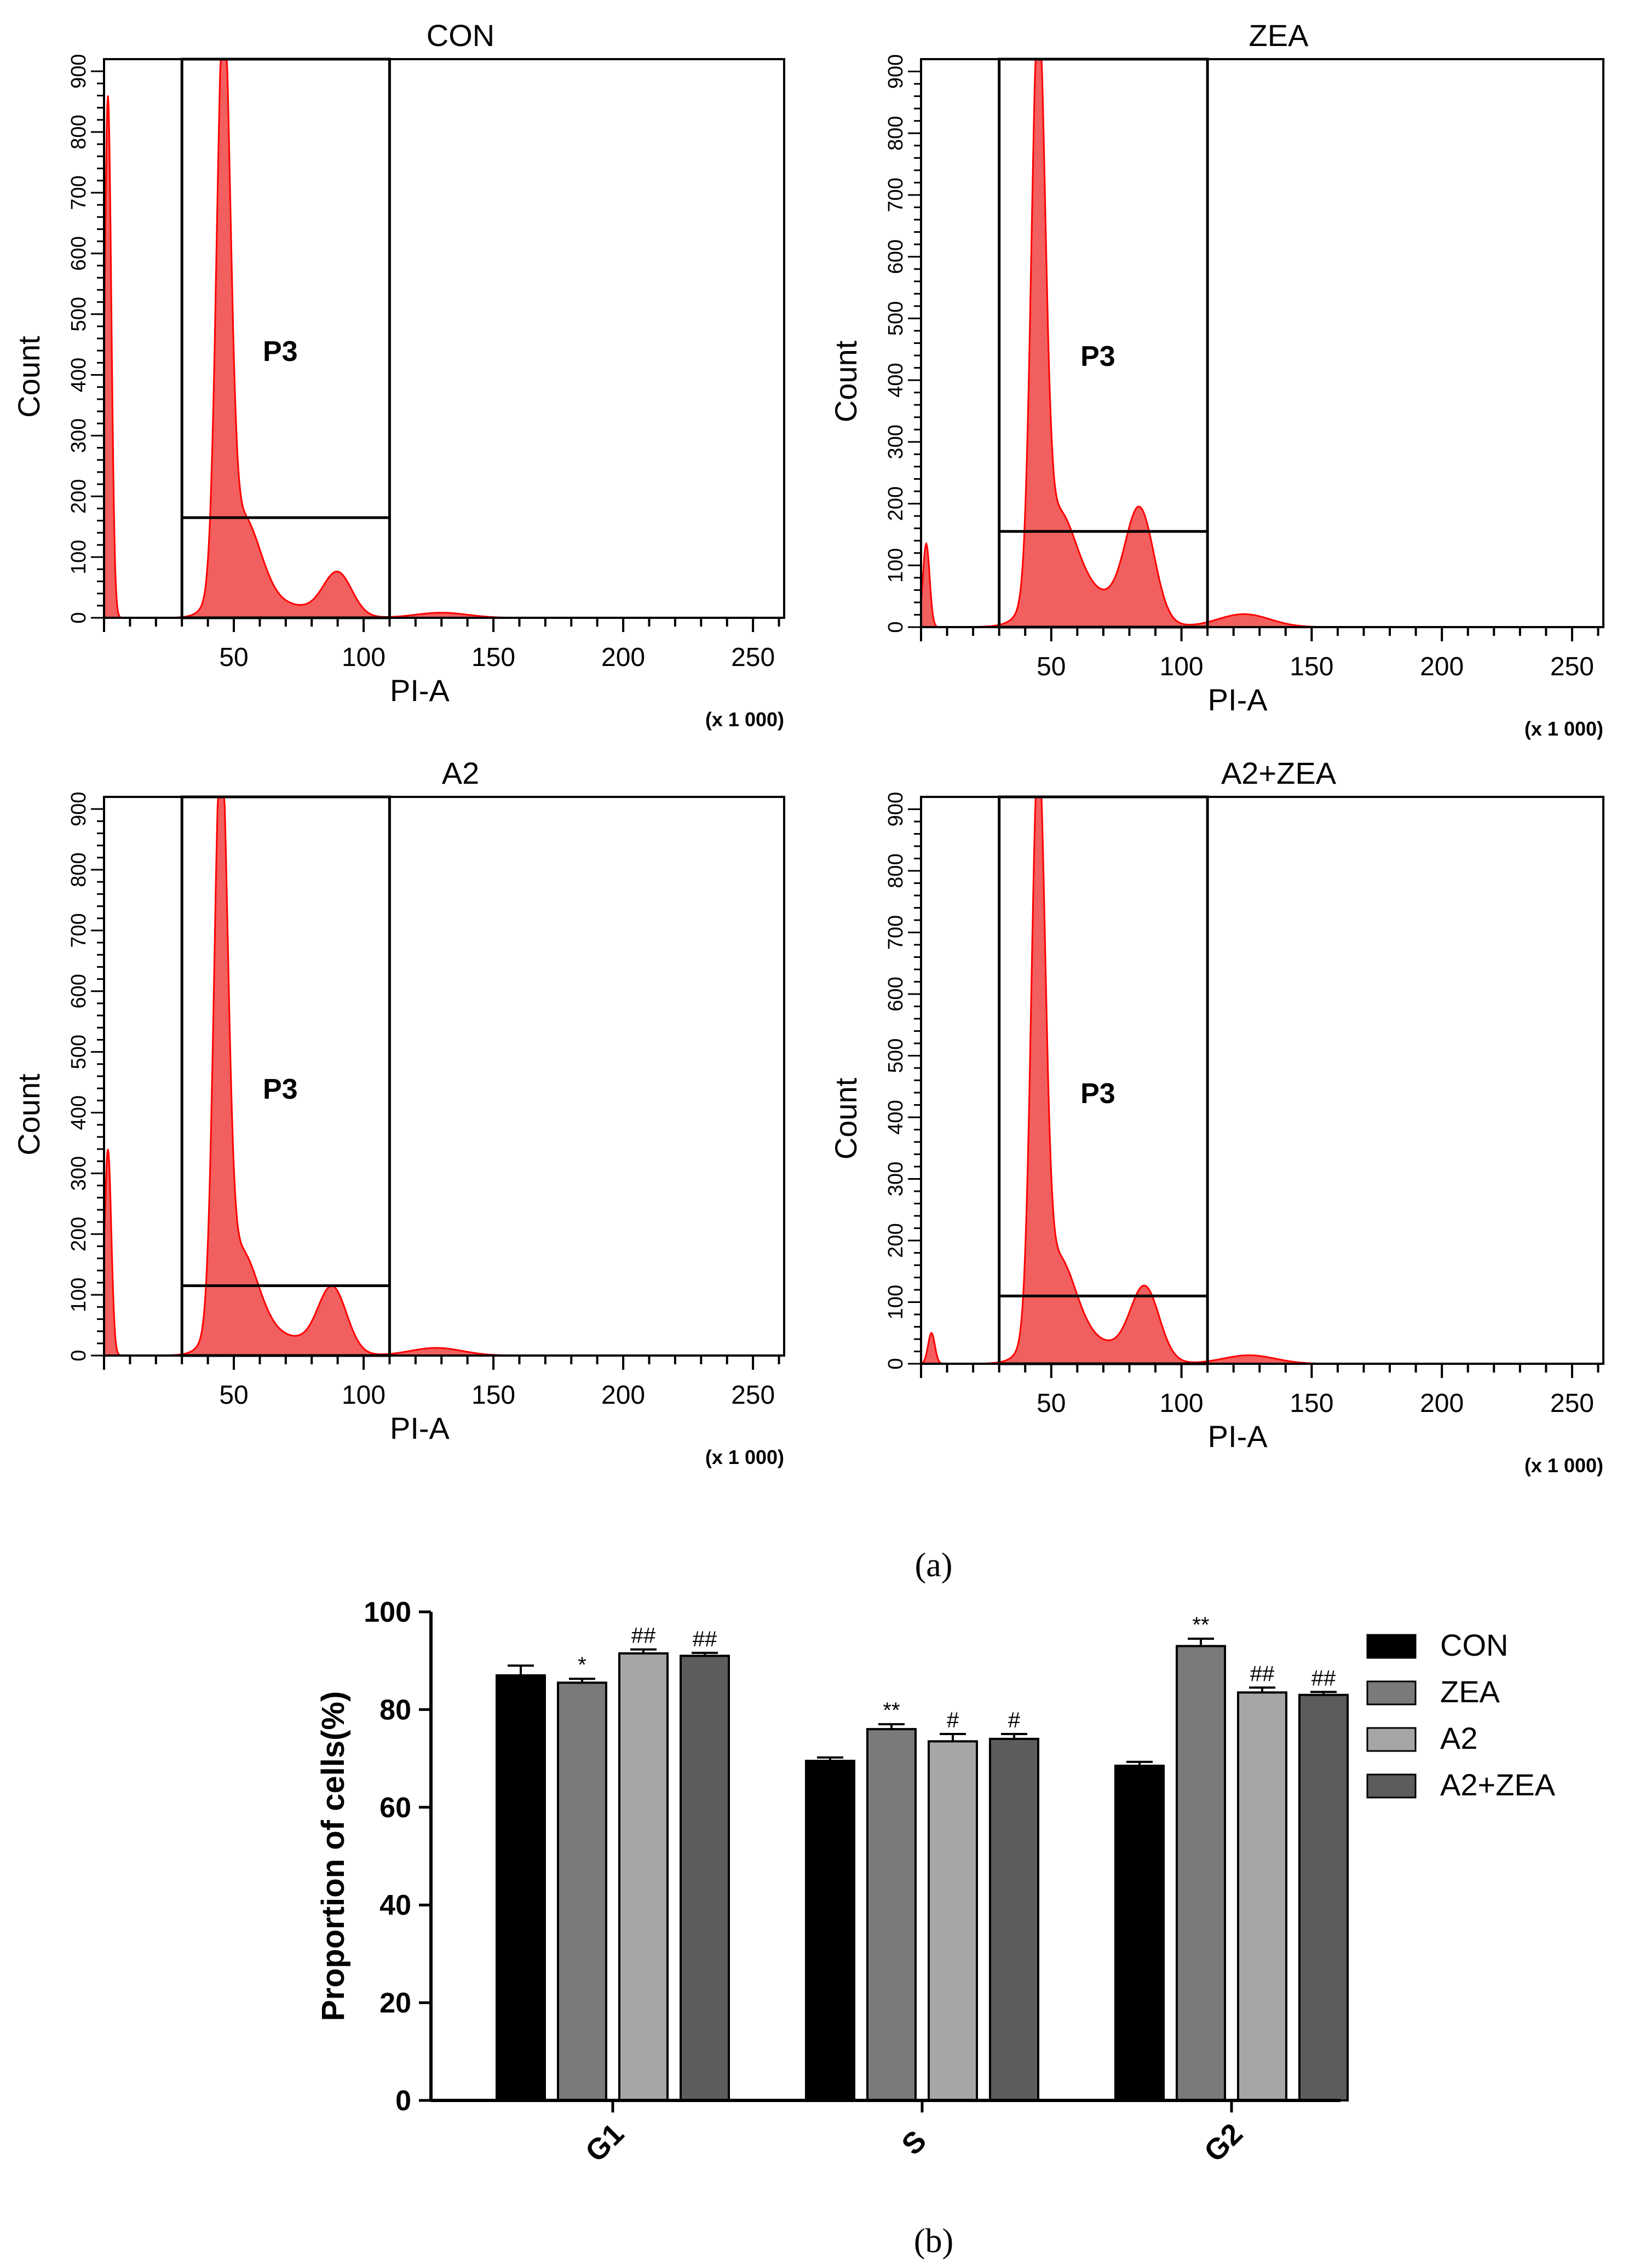 This screenshot has width=1634, height=2268. I want to click on x-tick-label-g1: G1, so click(604, 2142).